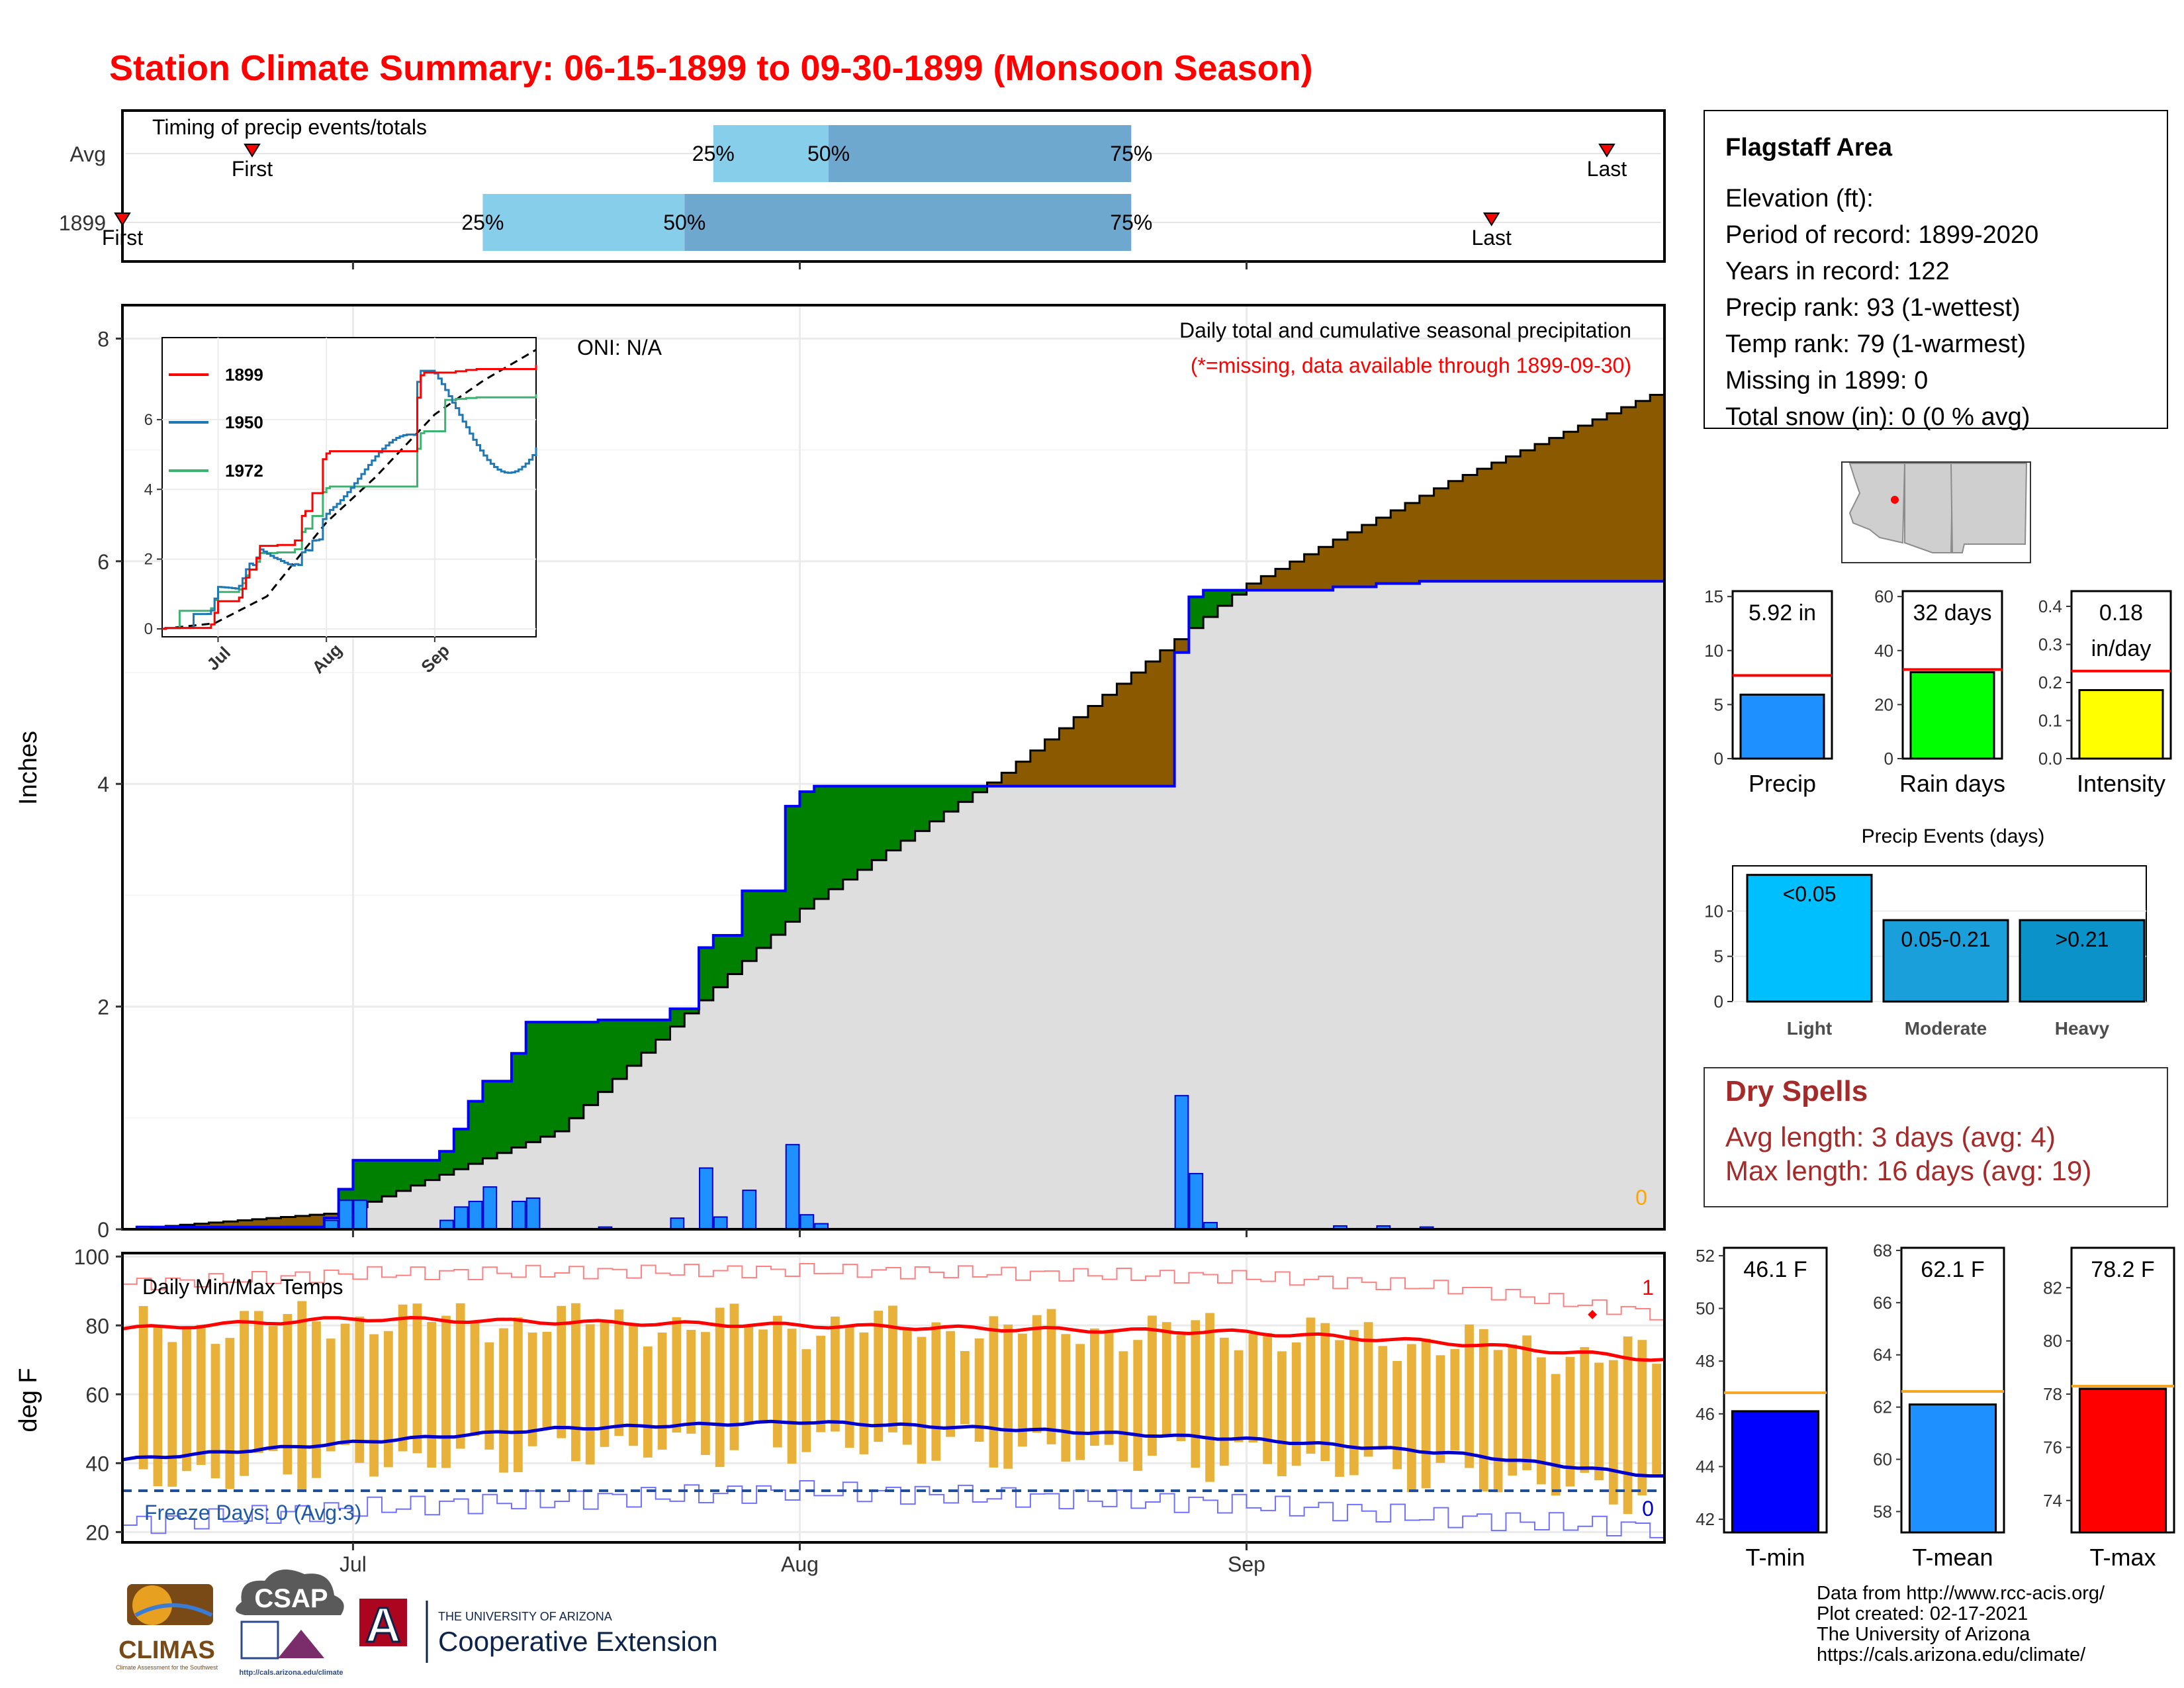 This screenshot has width=2184, height=1688. I want to click on footer-line-university: The University of Arizona, so click(1923, 1634).